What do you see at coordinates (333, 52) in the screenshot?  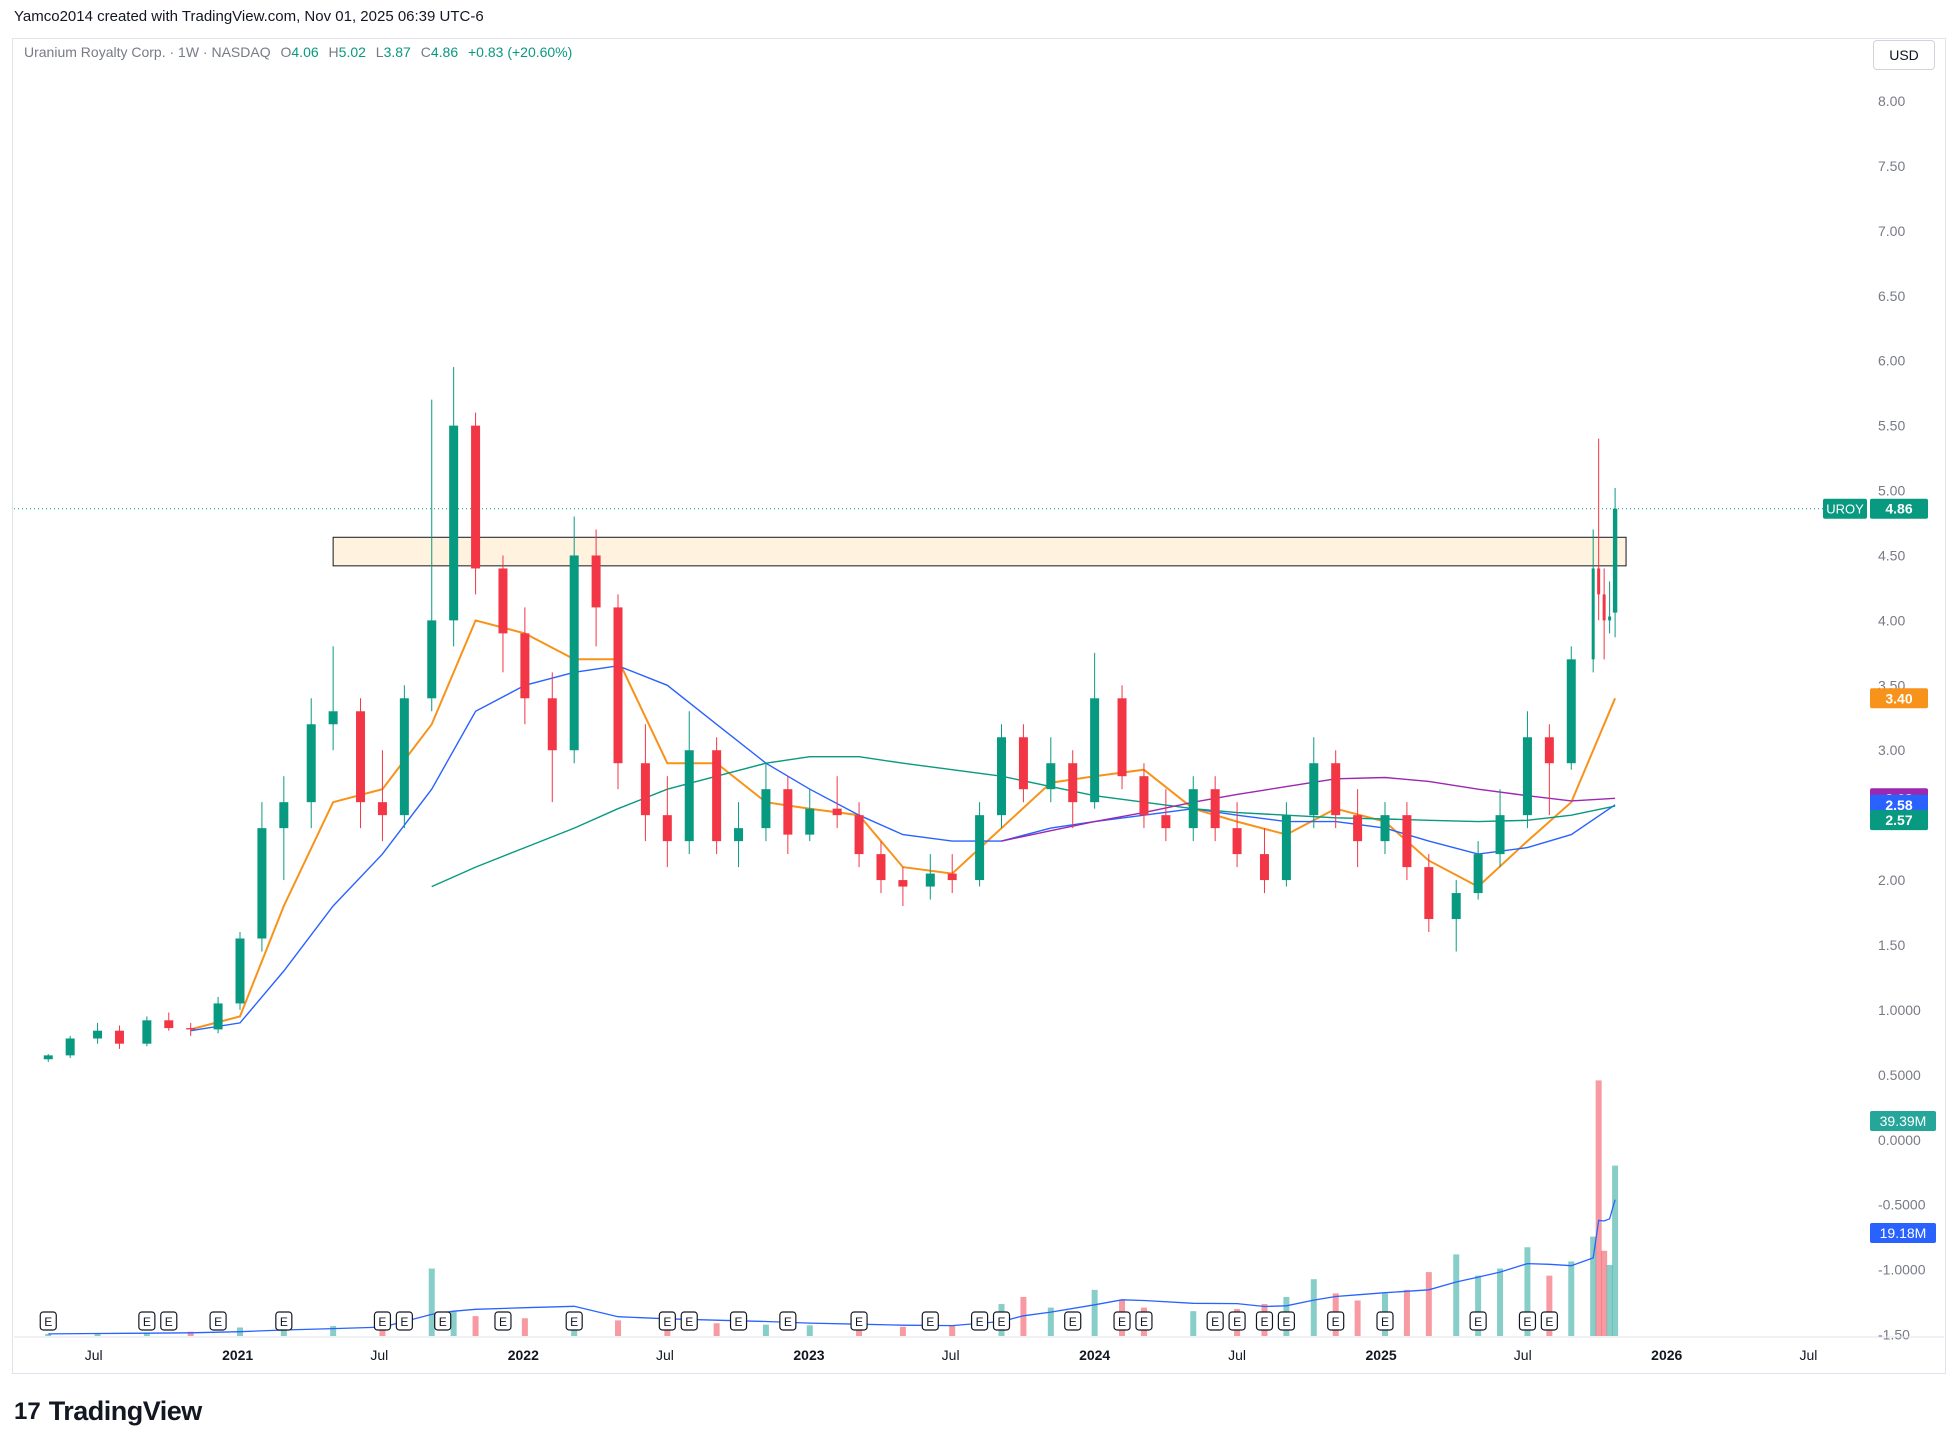 I see `high-label: H` at bounding box center [333, 52].